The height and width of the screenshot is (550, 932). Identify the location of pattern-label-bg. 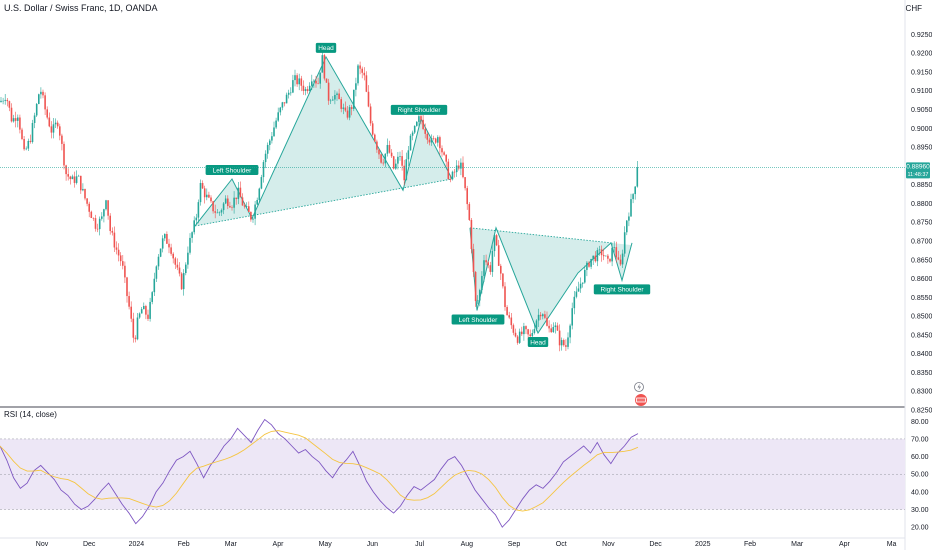
(419, 109).